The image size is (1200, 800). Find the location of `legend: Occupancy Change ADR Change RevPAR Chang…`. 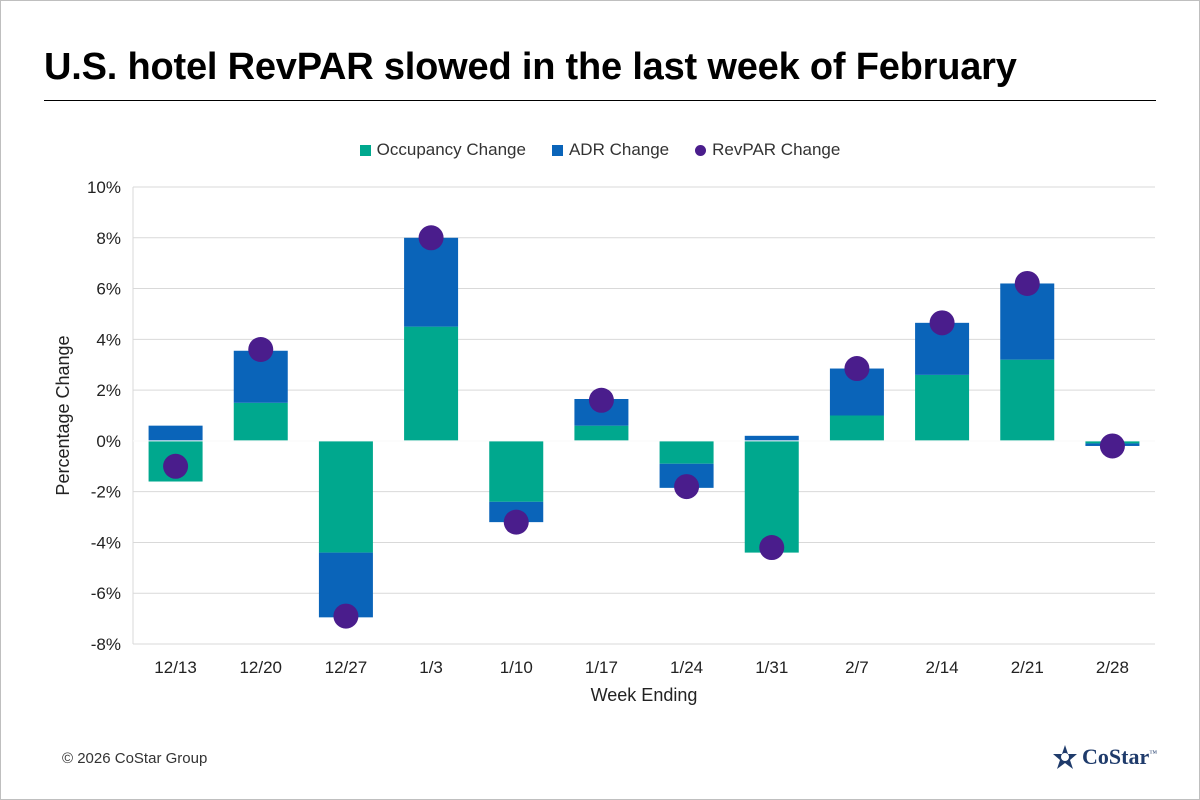

legend: Occupancy Change ADR Change RevPAR Chang… is located at coordinates (600, 150).